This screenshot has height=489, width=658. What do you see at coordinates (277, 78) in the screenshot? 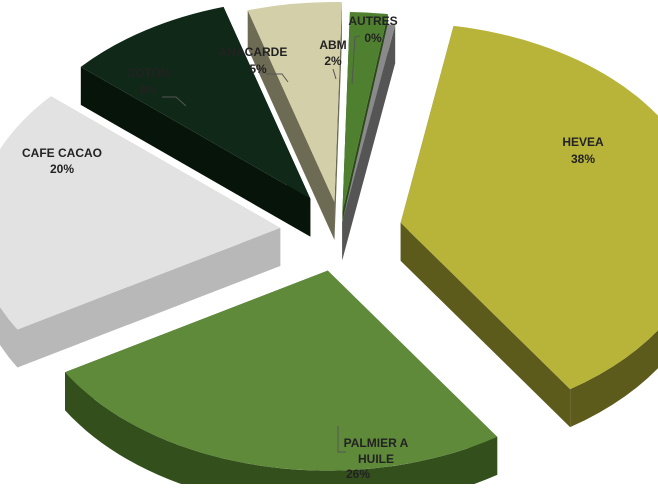
I see `leader-line-anacarde` at bounding box center [277, 78].